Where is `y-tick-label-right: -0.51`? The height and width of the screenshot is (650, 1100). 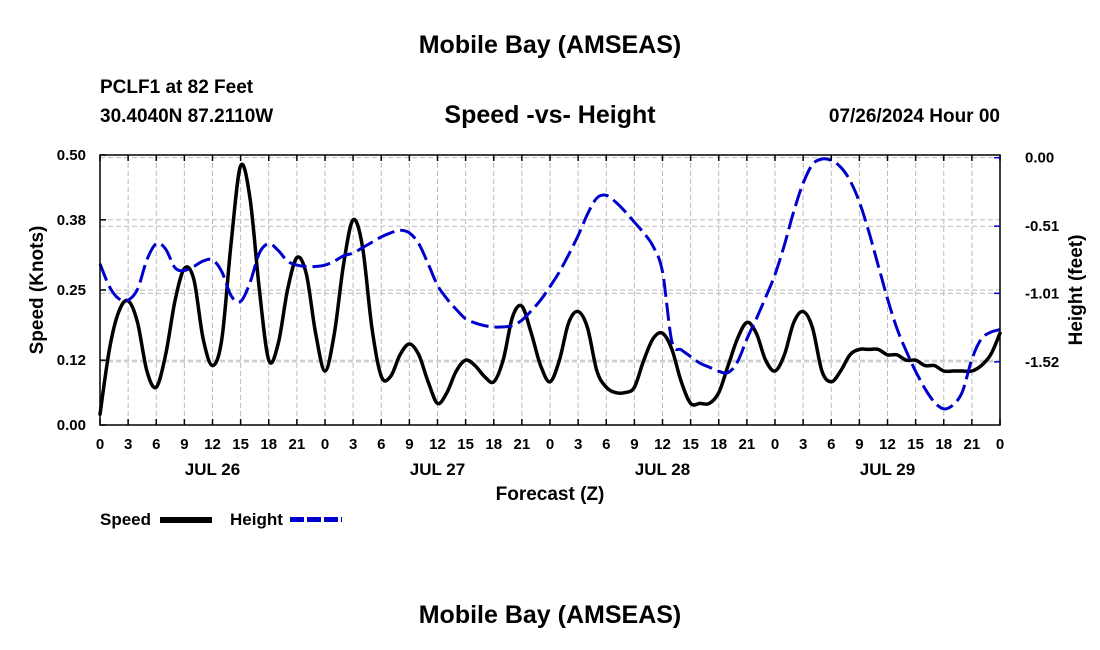
y-tick-label-right: -0.51 is located at coordinates (1042, 226).